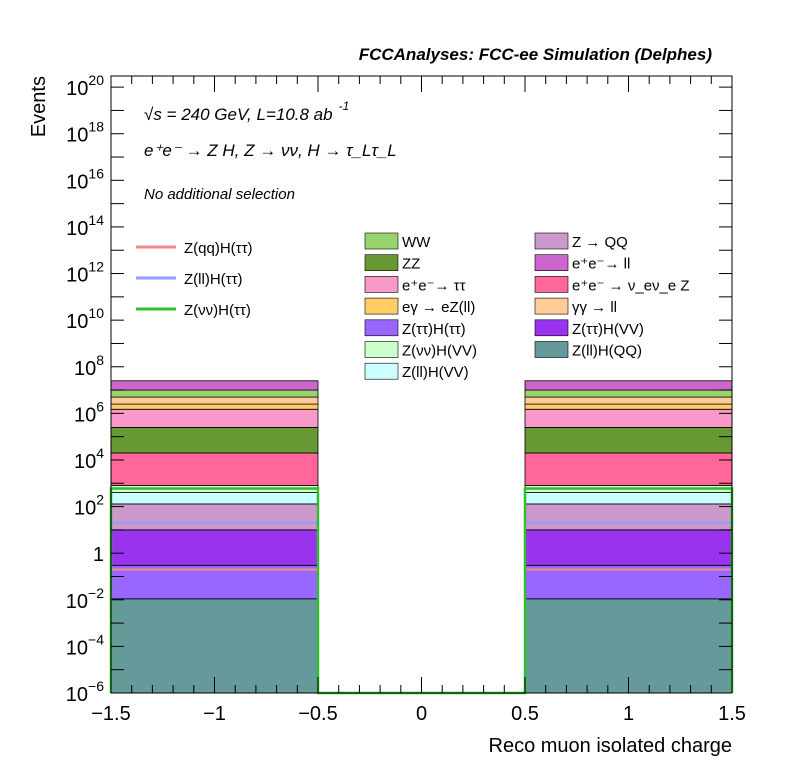 The image size is (796, 772). What do you see at coordinates (608, 329) in the screenshot?
I see `legend-label: Z(ττ)H(VV)` at bounding box center [608, 329].